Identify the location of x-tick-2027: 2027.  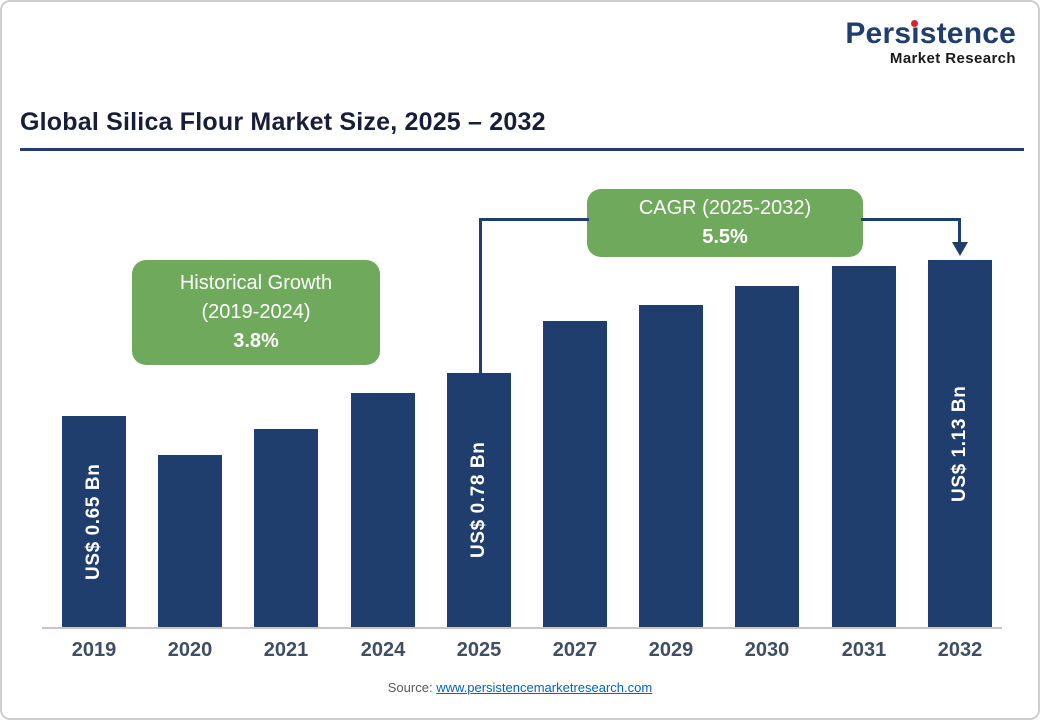
(575, 650).